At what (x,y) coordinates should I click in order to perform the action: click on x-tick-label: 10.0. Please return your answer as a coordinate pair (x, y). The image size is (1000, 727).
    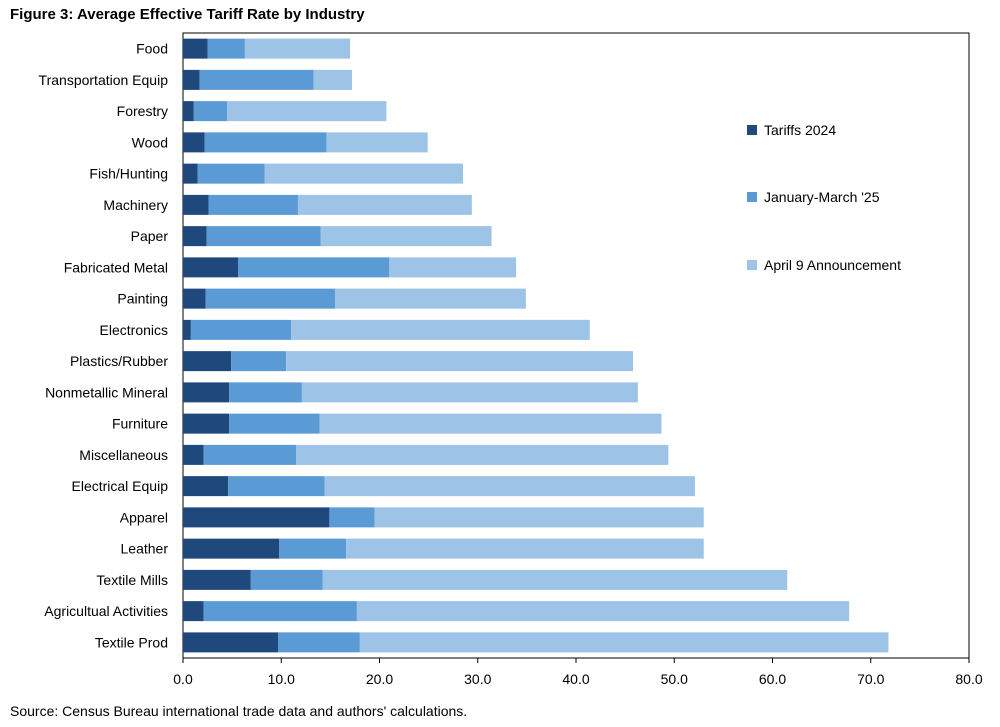
    Looking at the image, I should click on (281, 679).